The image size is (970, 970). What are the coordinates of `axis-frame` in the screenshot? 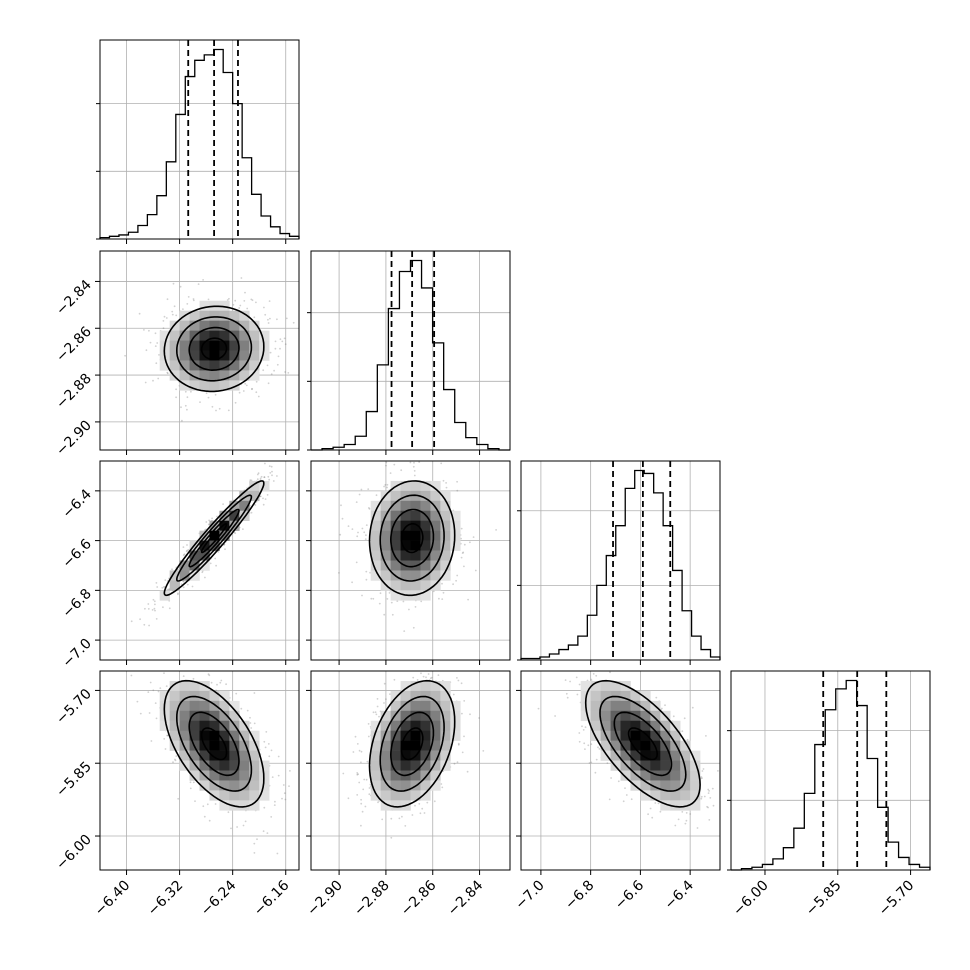 It's located at (410, 560).